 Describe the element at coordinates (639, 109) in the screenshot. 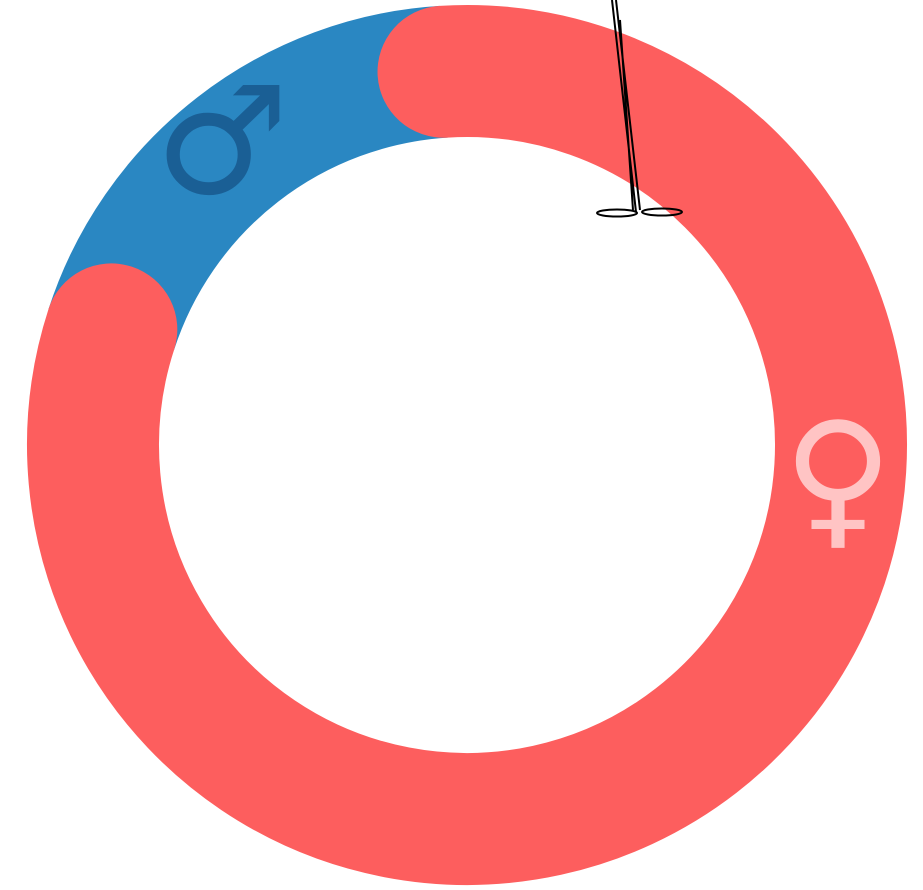

I see `figure` at that location.